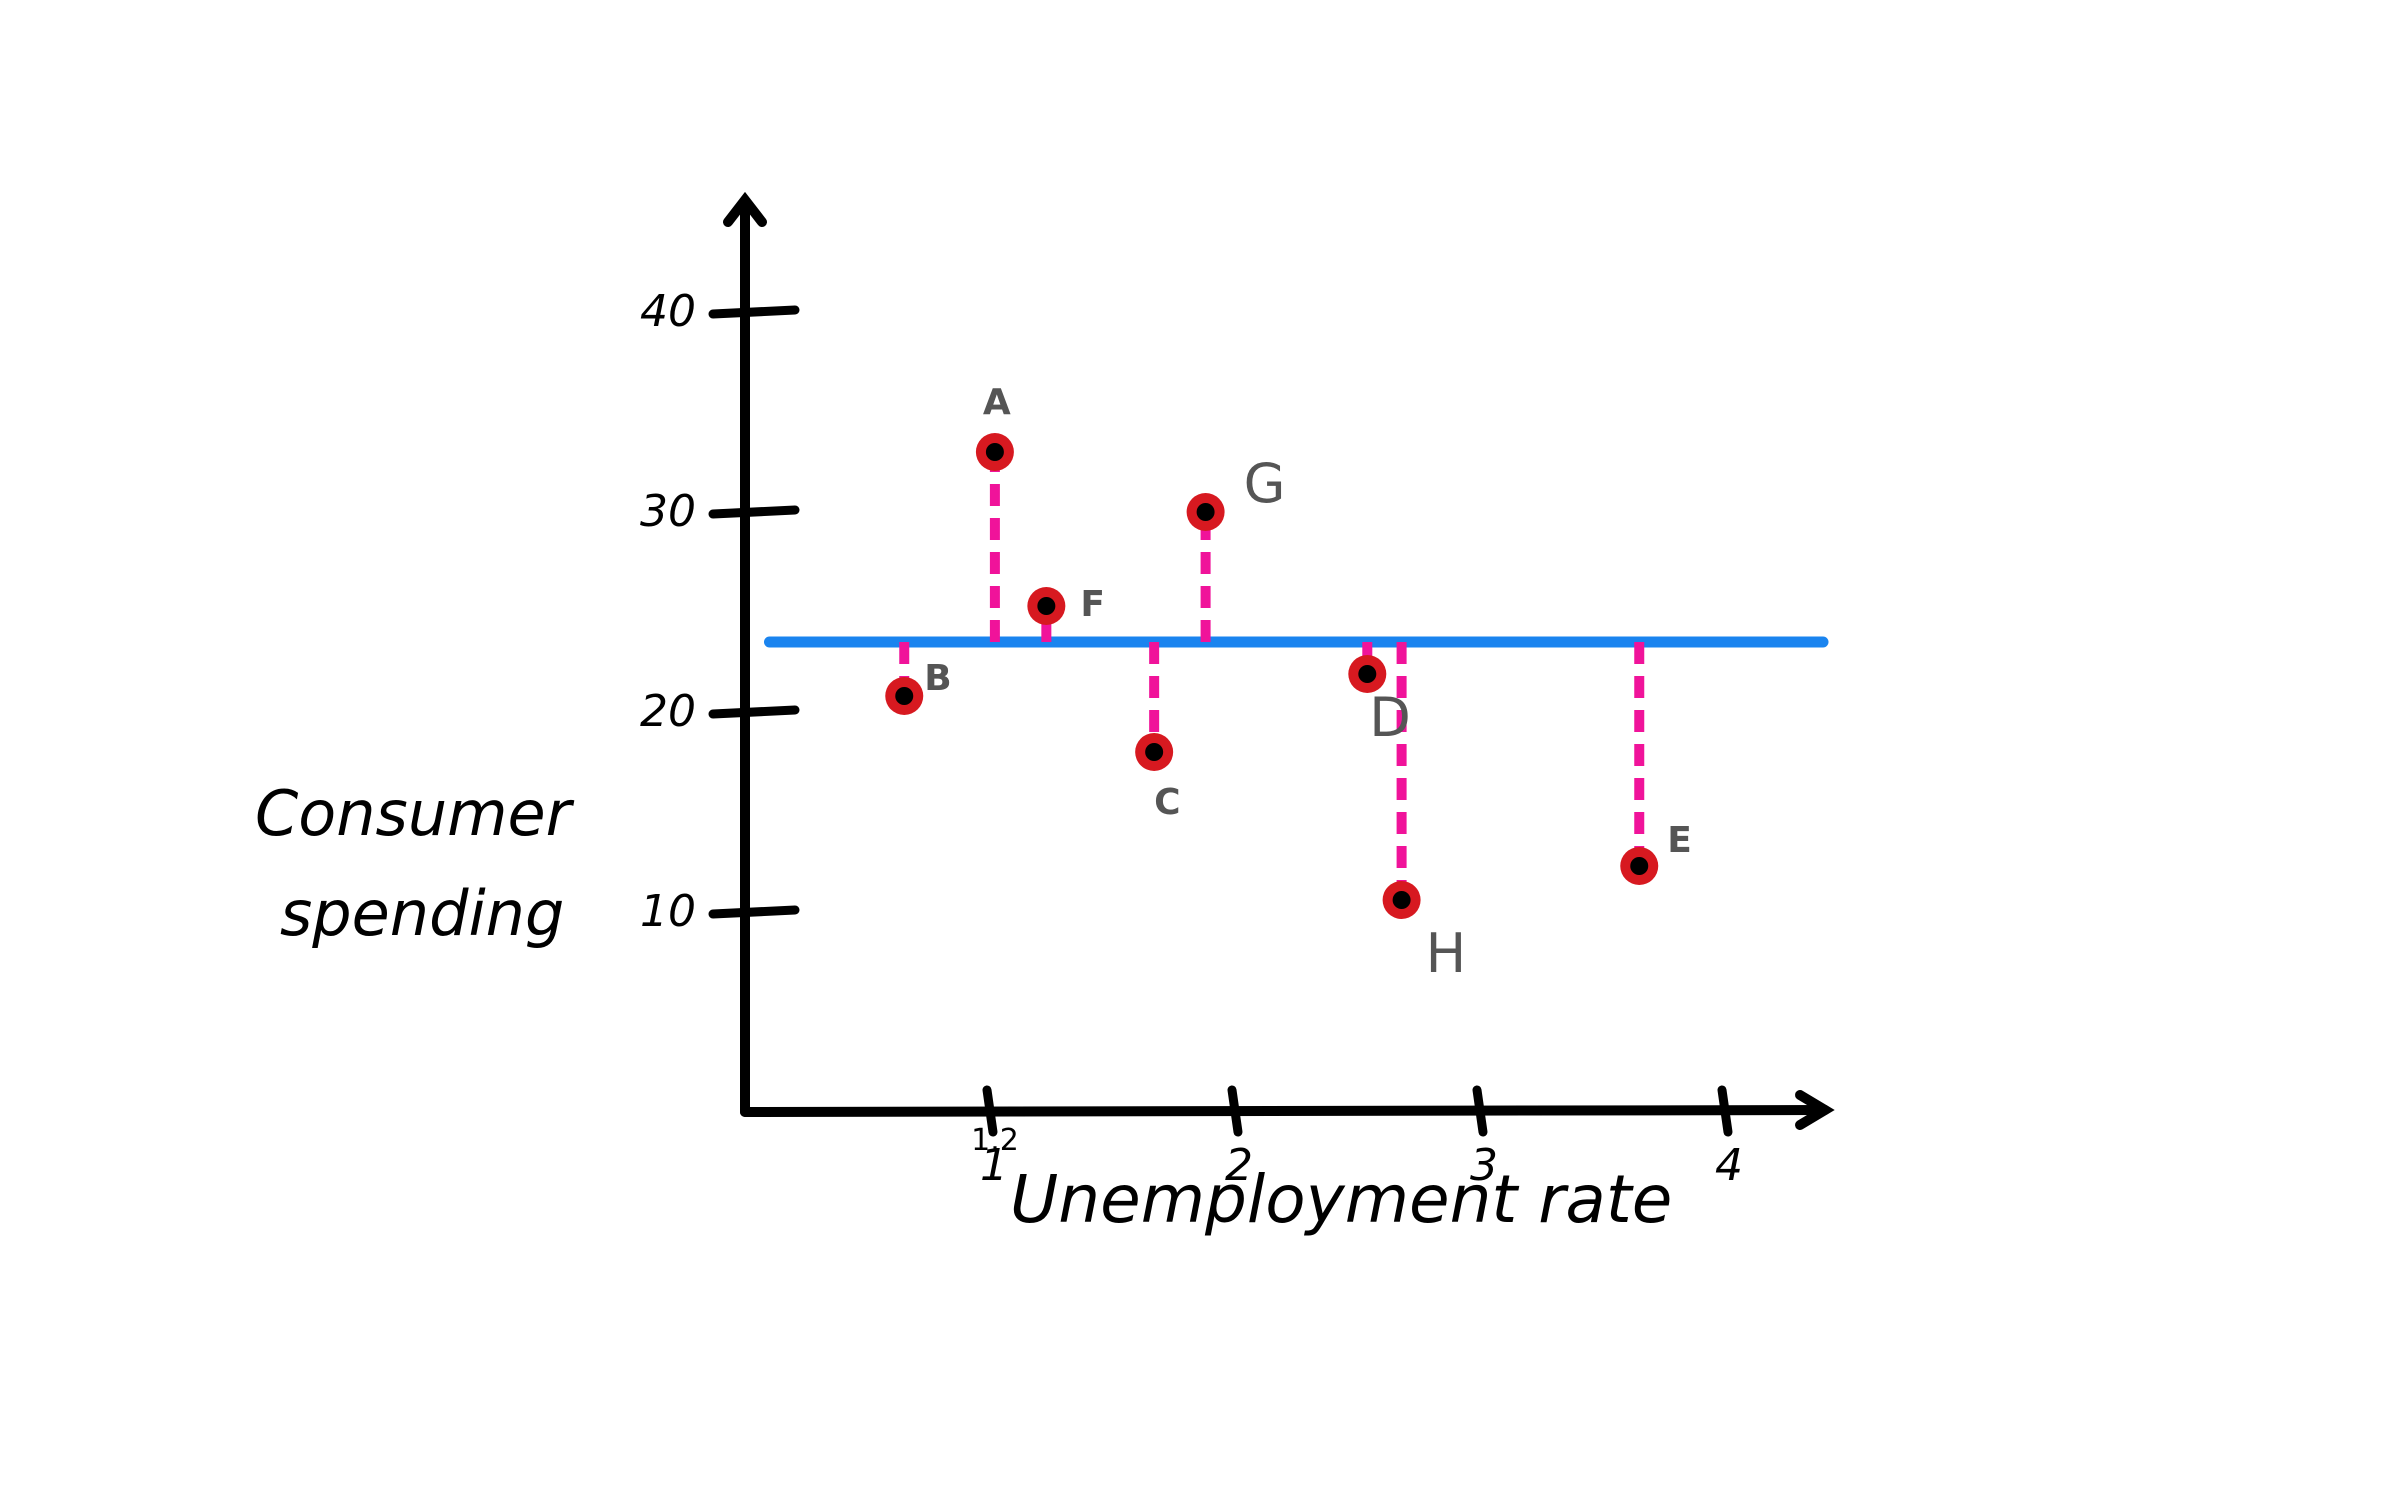 This screenshot has width=2386, height=1491. Describe the element at coordinates (1265, 483) in the screenshot. I see `point-label-G: G` at that location.